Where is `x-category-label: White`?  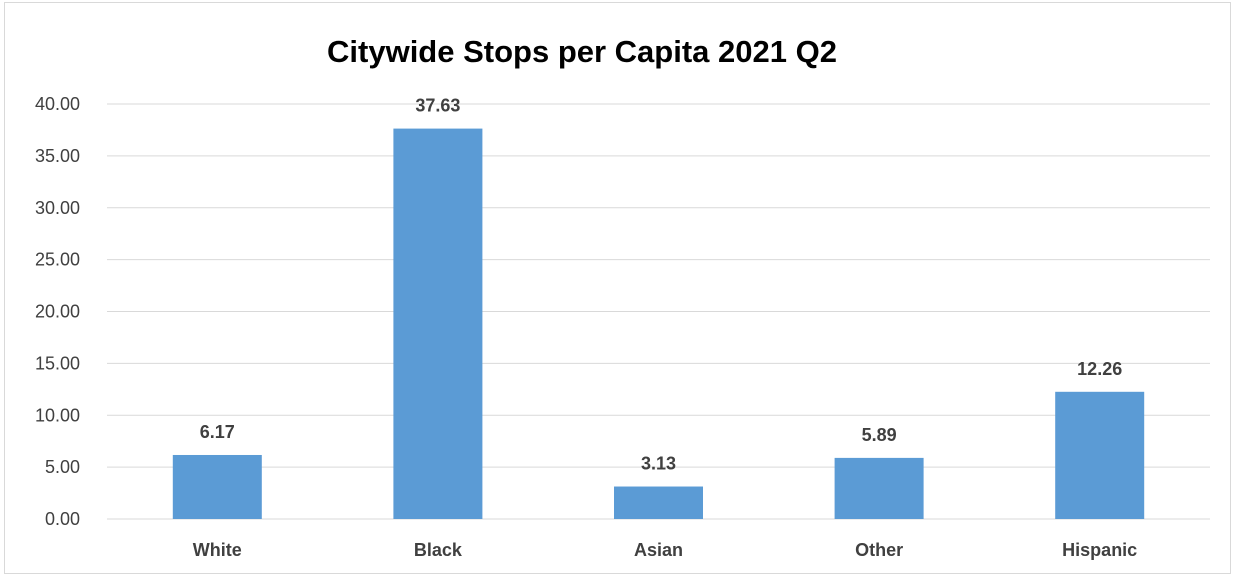 x-category-label: White is located at coordinates (217, 550).